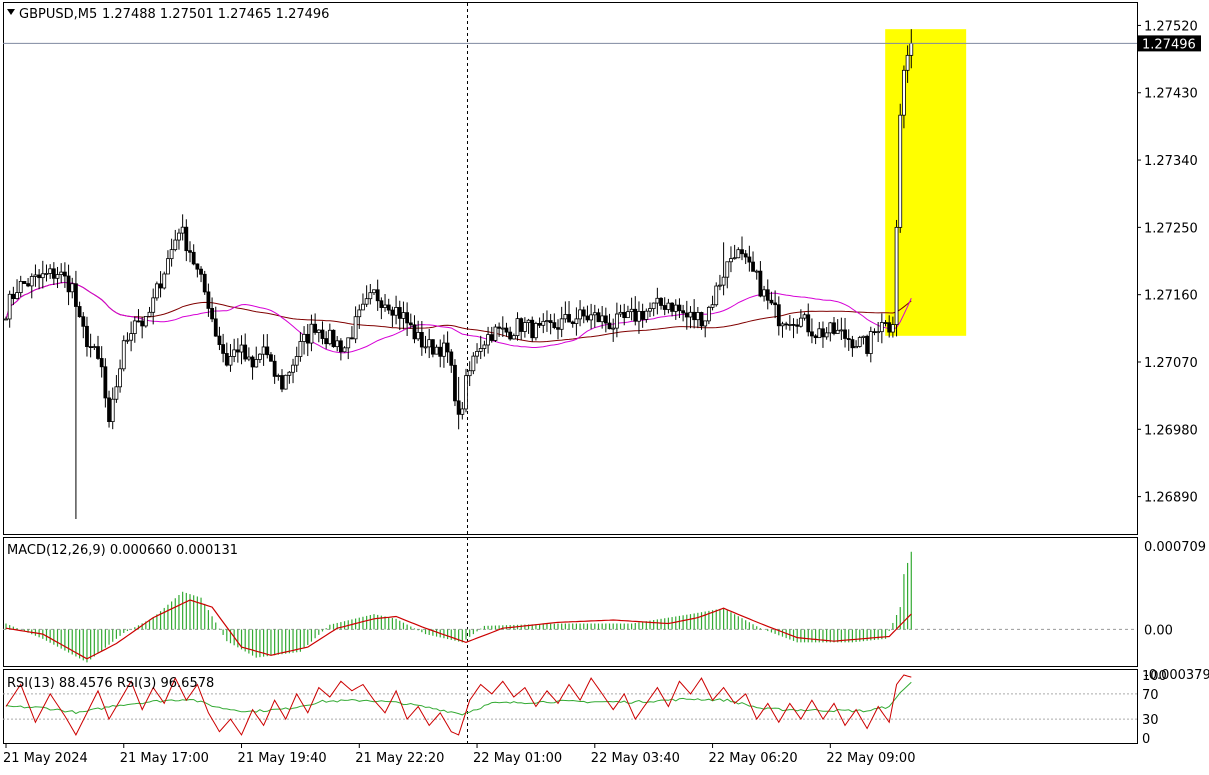  Describe the element at coordinates (1146, 739) in the screenshot. I see `rsi-axis-label: 0` at that location.